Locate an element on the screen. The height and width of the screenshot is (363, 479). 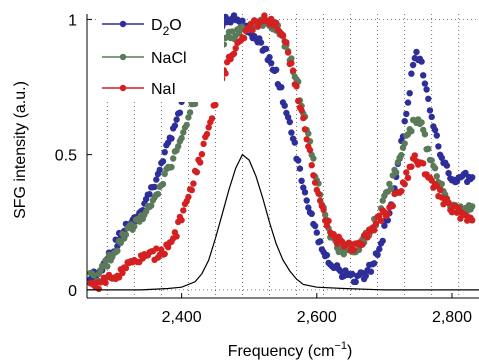
x-axis-title-superscript: −1 is located at coordinates (340, 346).